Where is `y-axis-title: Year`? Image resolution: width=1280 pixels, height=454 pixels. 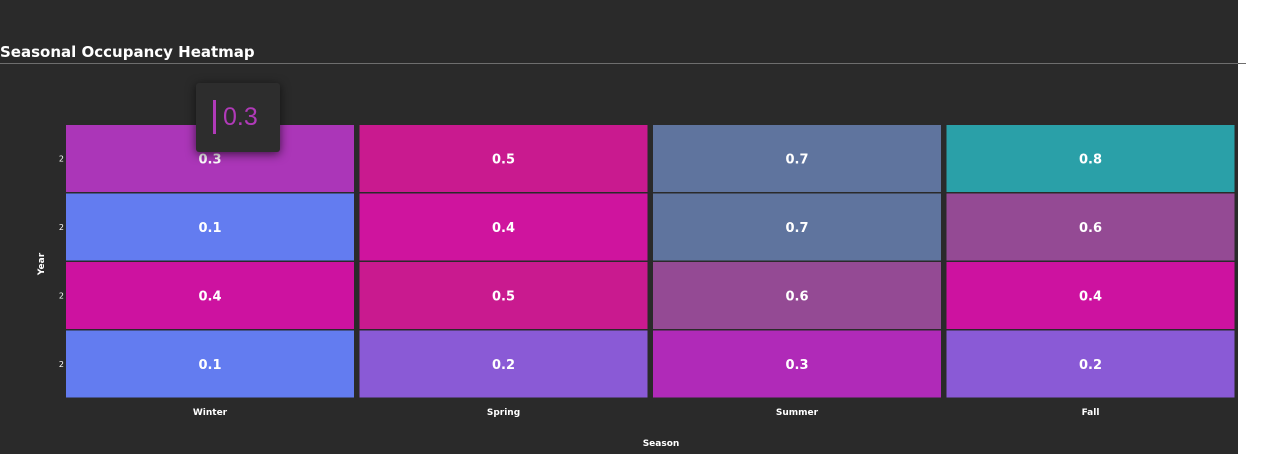
y-axis-title: Year is located at coordinates (42, 264).